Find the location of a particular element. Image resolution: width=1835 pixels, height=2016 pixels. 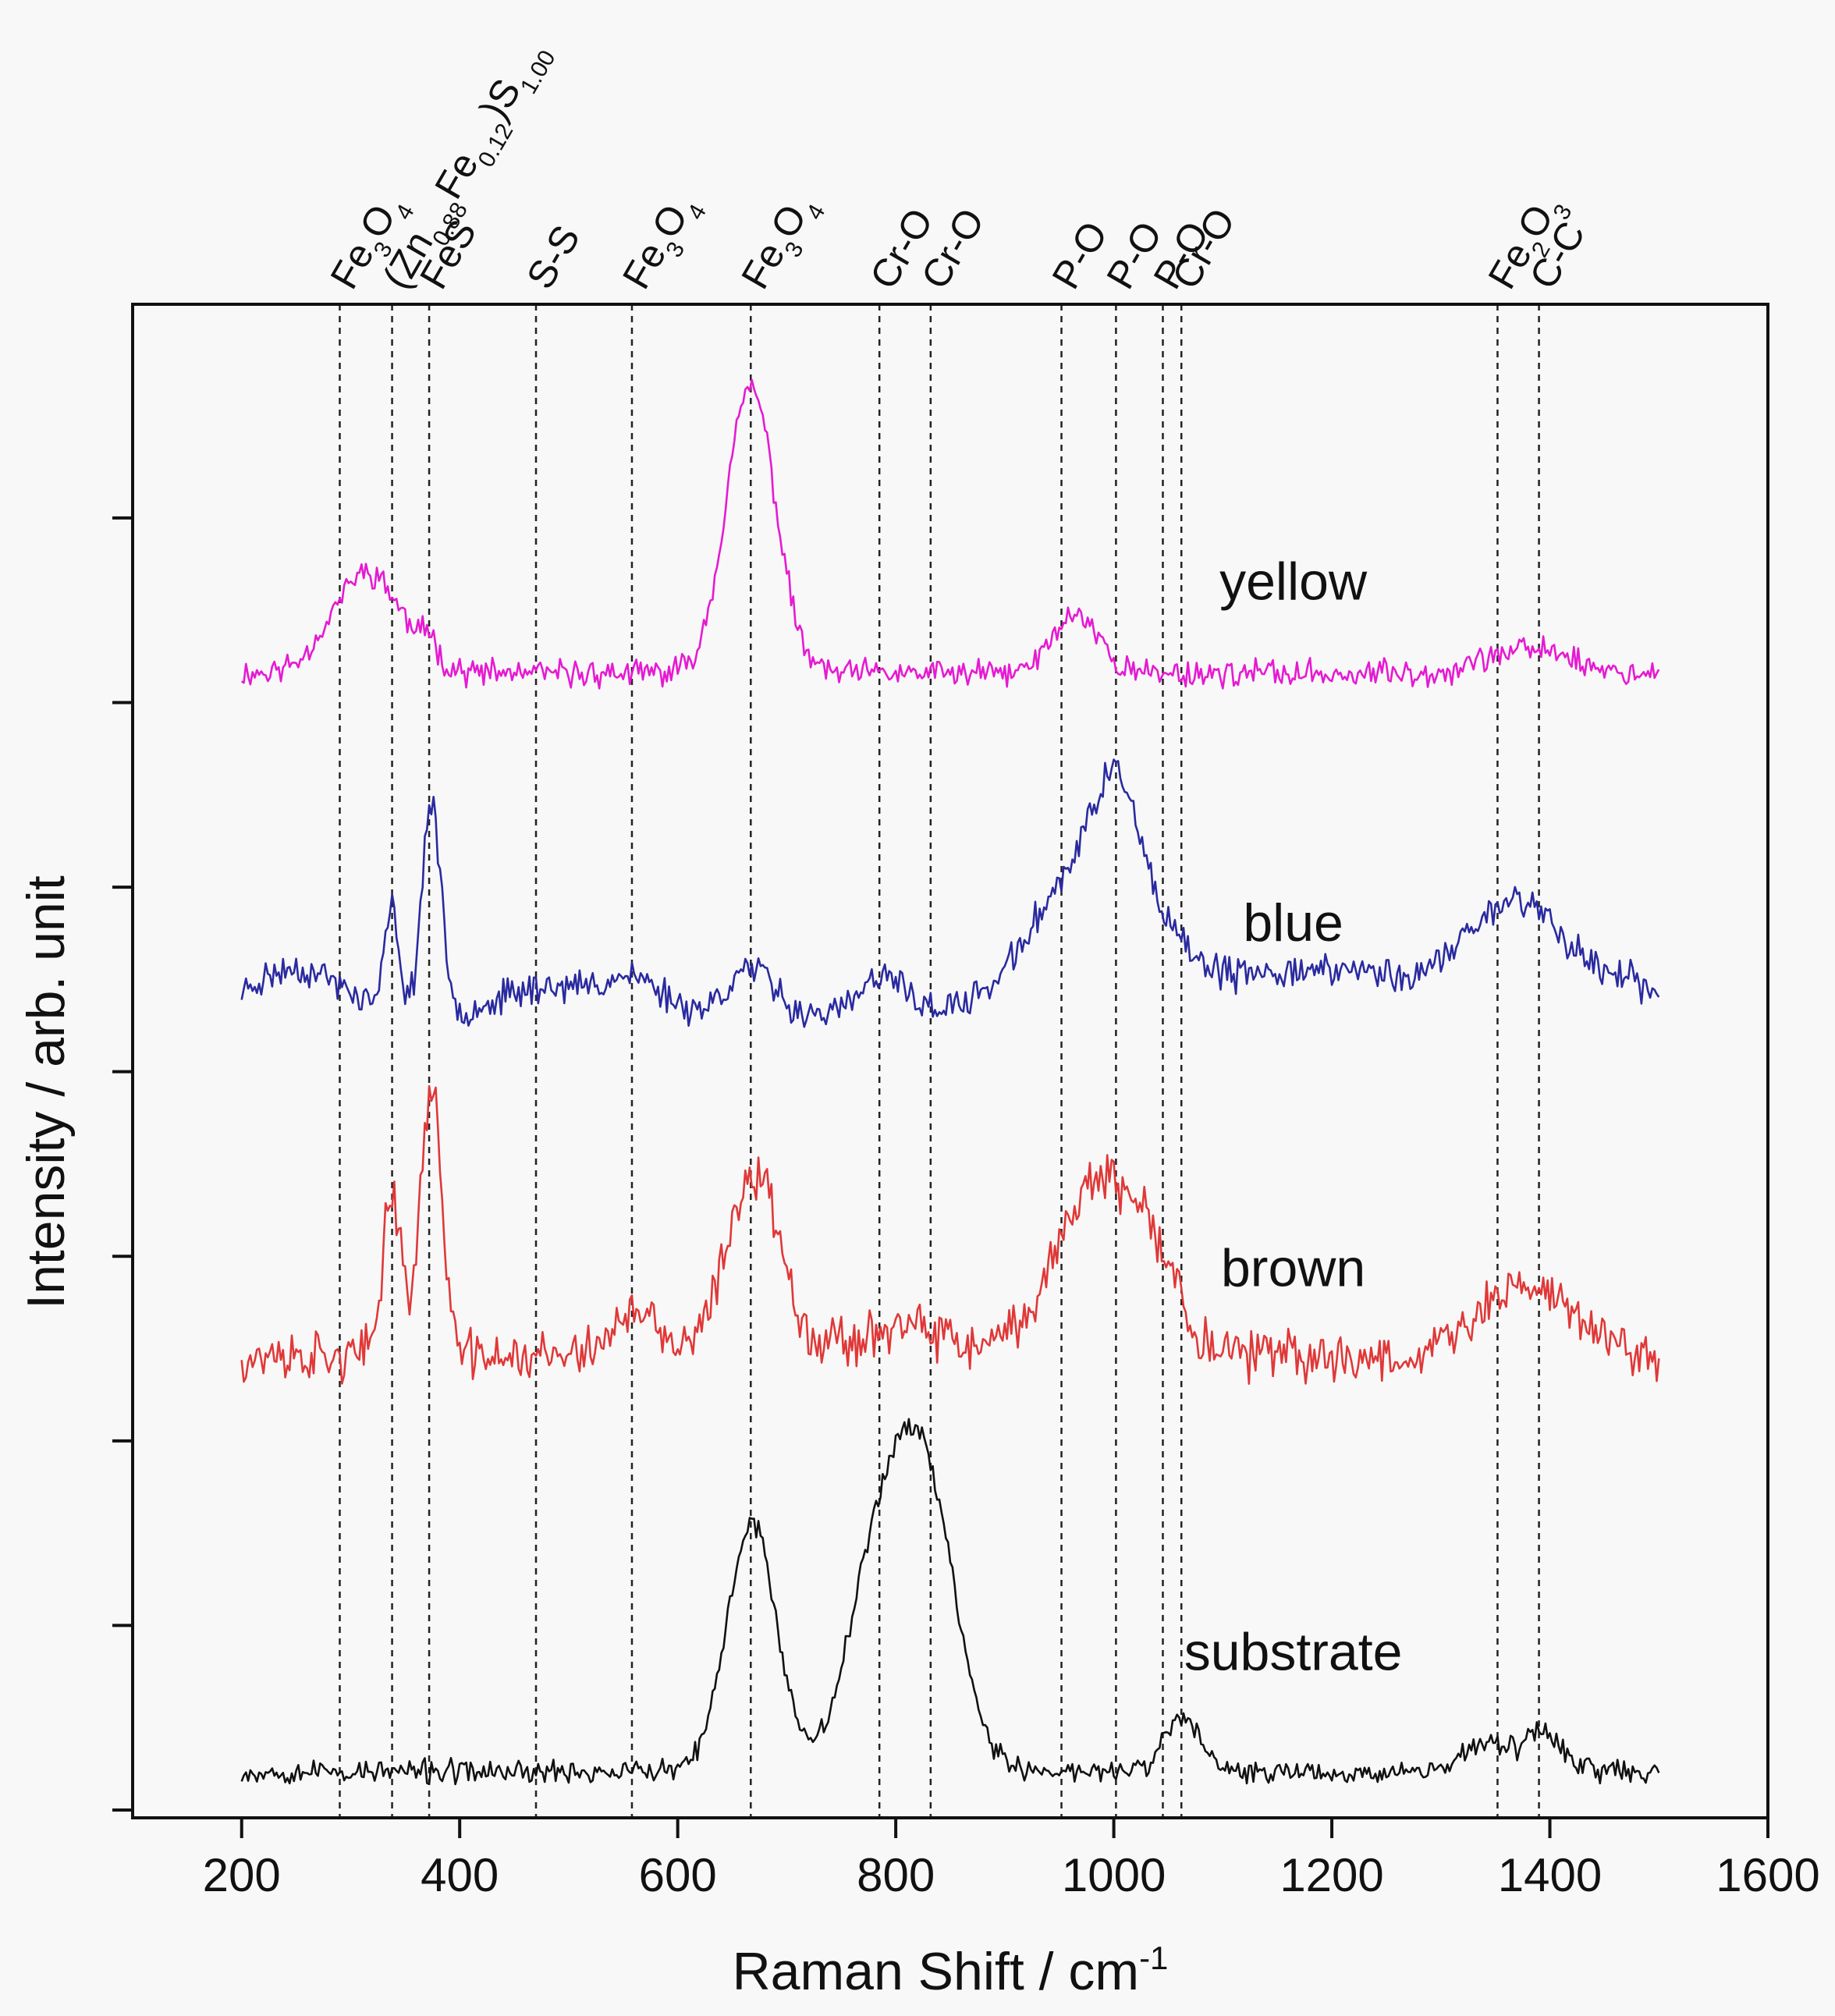

peak-label-4: Fe3O4 is located at coordinates (663, 243).